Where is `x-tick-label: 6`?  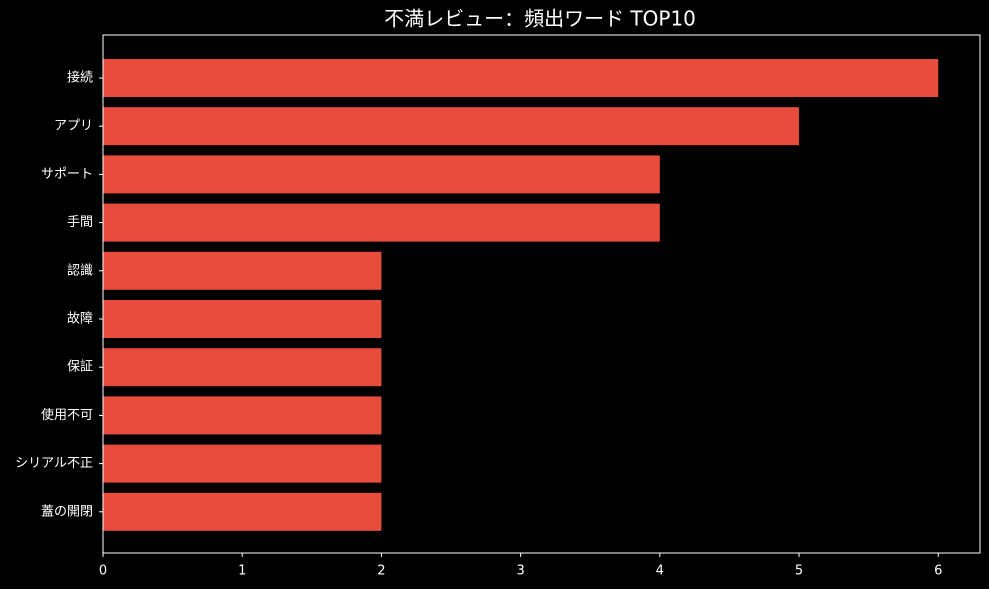
x-tick-label: 6 is located at coordinates (938, 571).